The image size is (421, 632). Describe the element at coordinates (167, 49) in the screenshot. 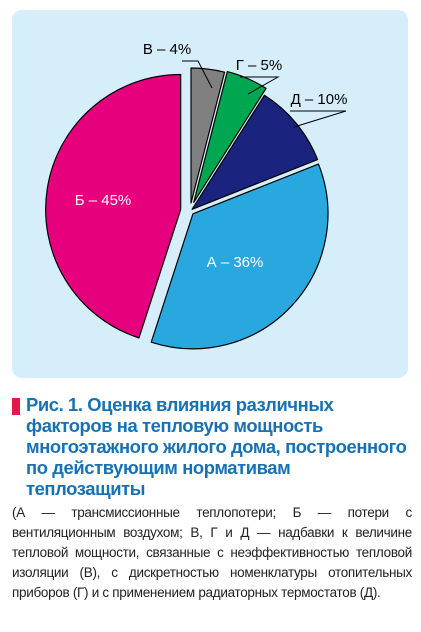

I see `slice-label-3: В – 4%` at that location.